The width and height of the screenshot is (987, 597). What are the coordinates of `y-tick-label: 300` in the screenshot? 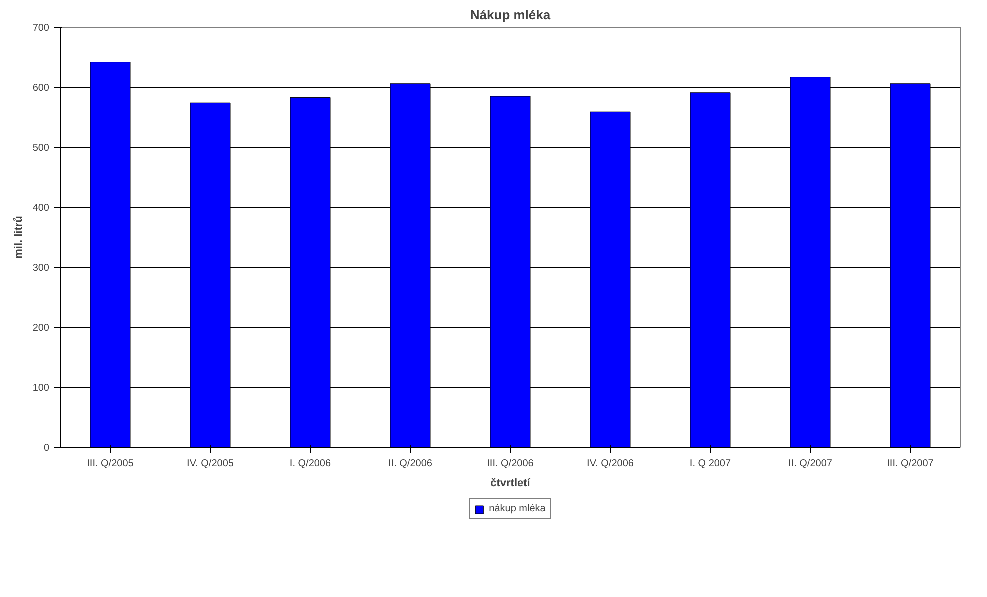 It's located at (41, 268).